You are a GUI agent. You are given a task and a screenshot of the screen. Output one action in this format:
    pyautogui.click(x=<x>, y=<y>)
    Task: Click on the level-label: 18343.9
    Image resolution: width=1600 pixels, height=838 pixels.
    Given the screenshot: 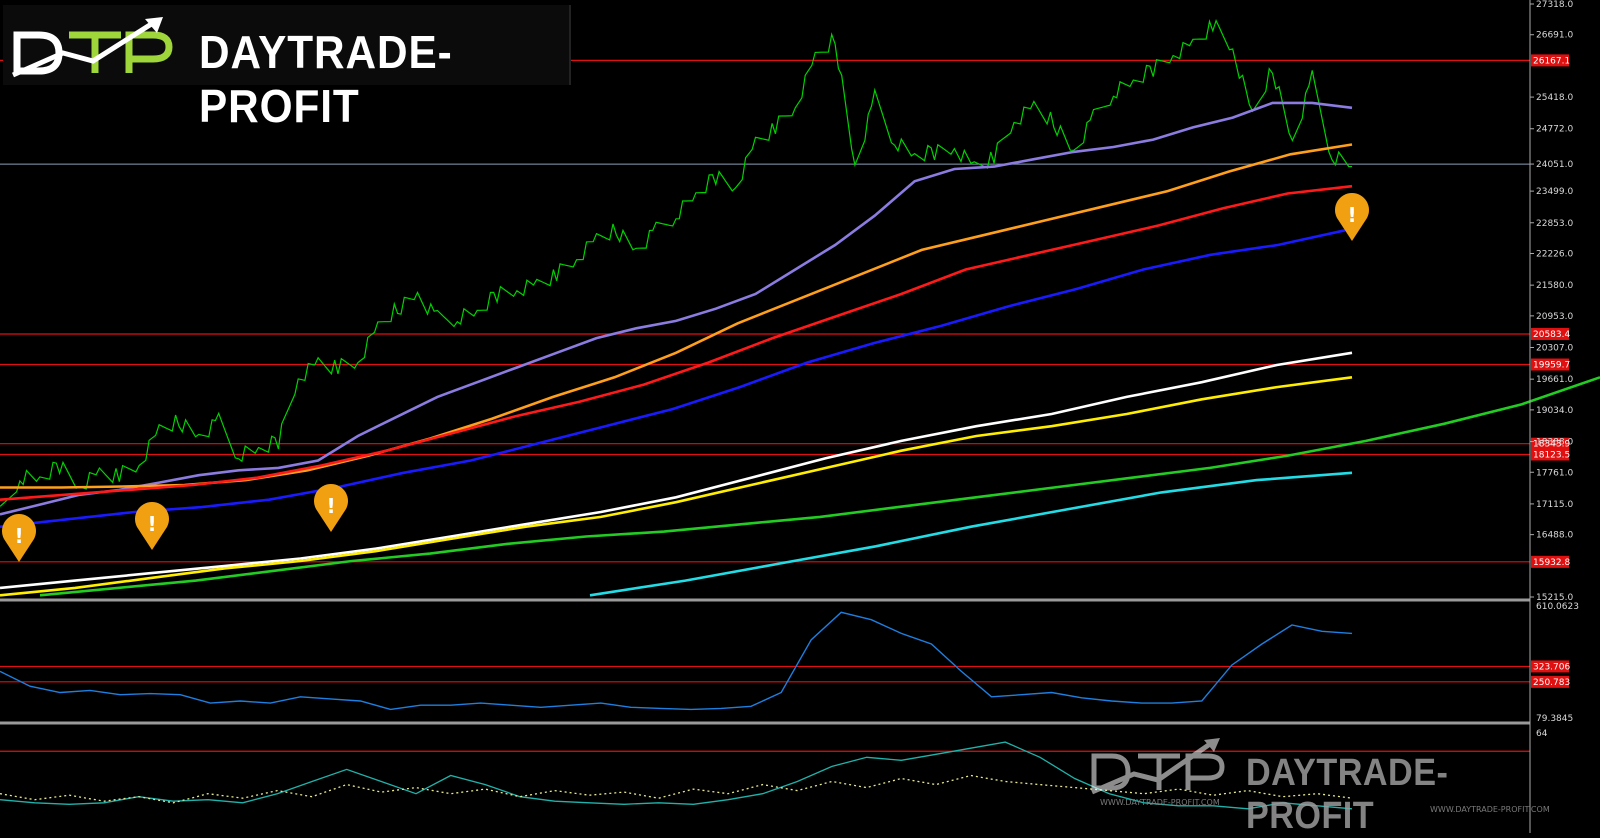 What is the action you would take?
    pyautogui.click(x=1551, y=445)
    